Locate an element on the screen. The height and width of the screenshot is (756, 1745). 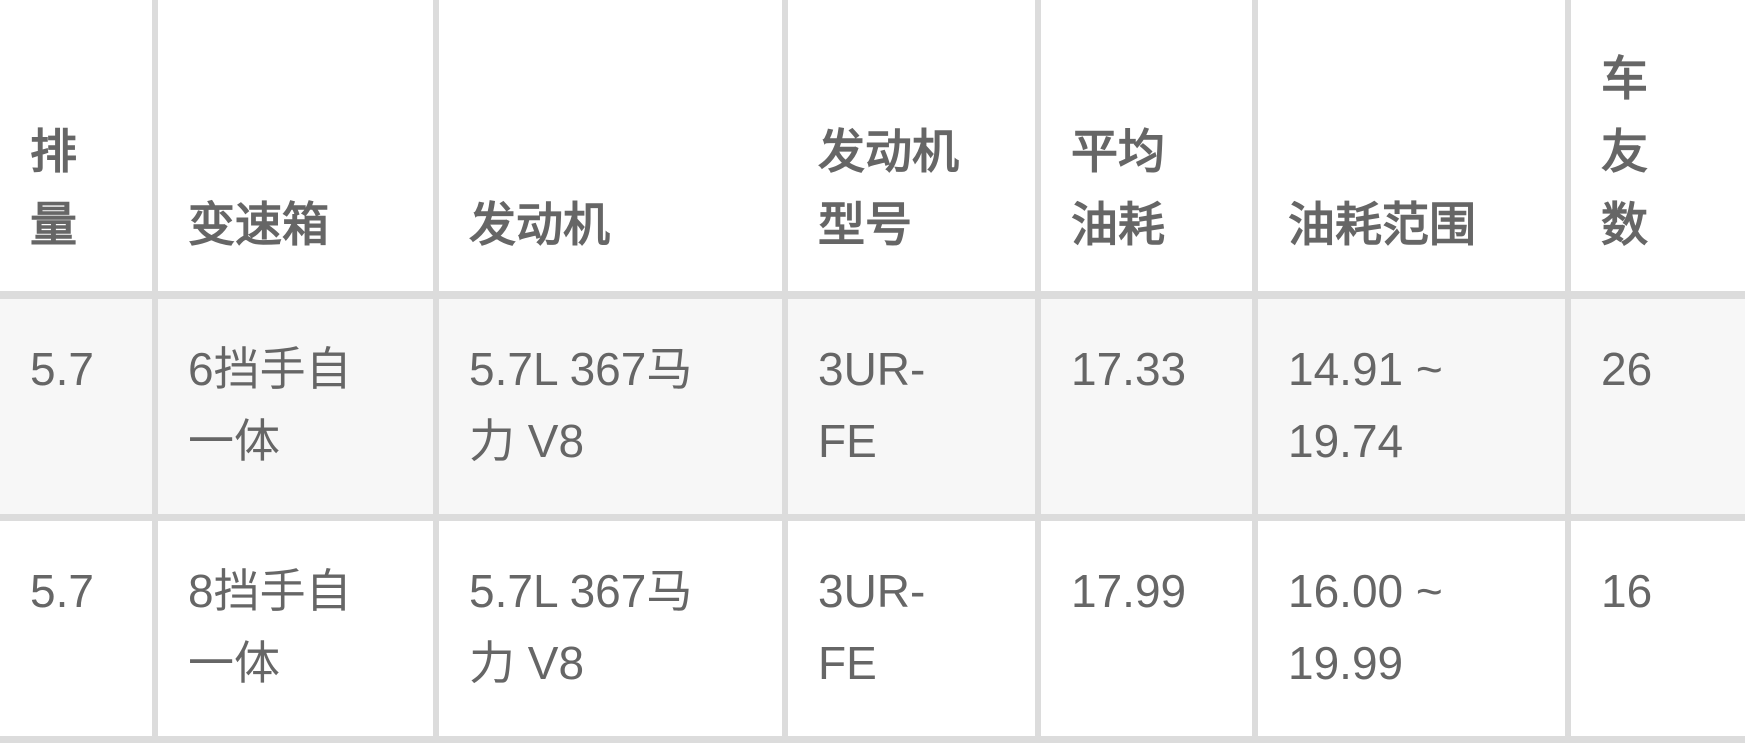
cell-avg-consumption: 17.99 is located at coordinates (1148, 630).